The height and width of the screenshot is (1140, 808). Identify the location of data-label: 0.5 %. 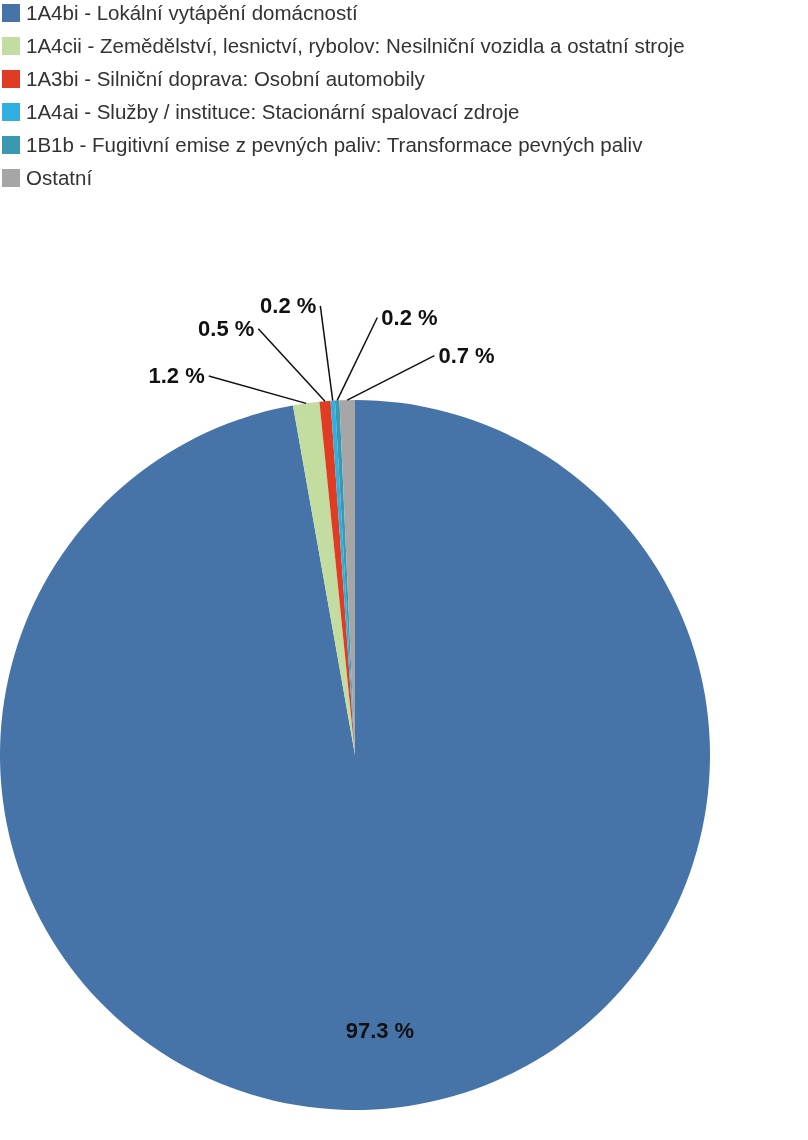
(226, 328).